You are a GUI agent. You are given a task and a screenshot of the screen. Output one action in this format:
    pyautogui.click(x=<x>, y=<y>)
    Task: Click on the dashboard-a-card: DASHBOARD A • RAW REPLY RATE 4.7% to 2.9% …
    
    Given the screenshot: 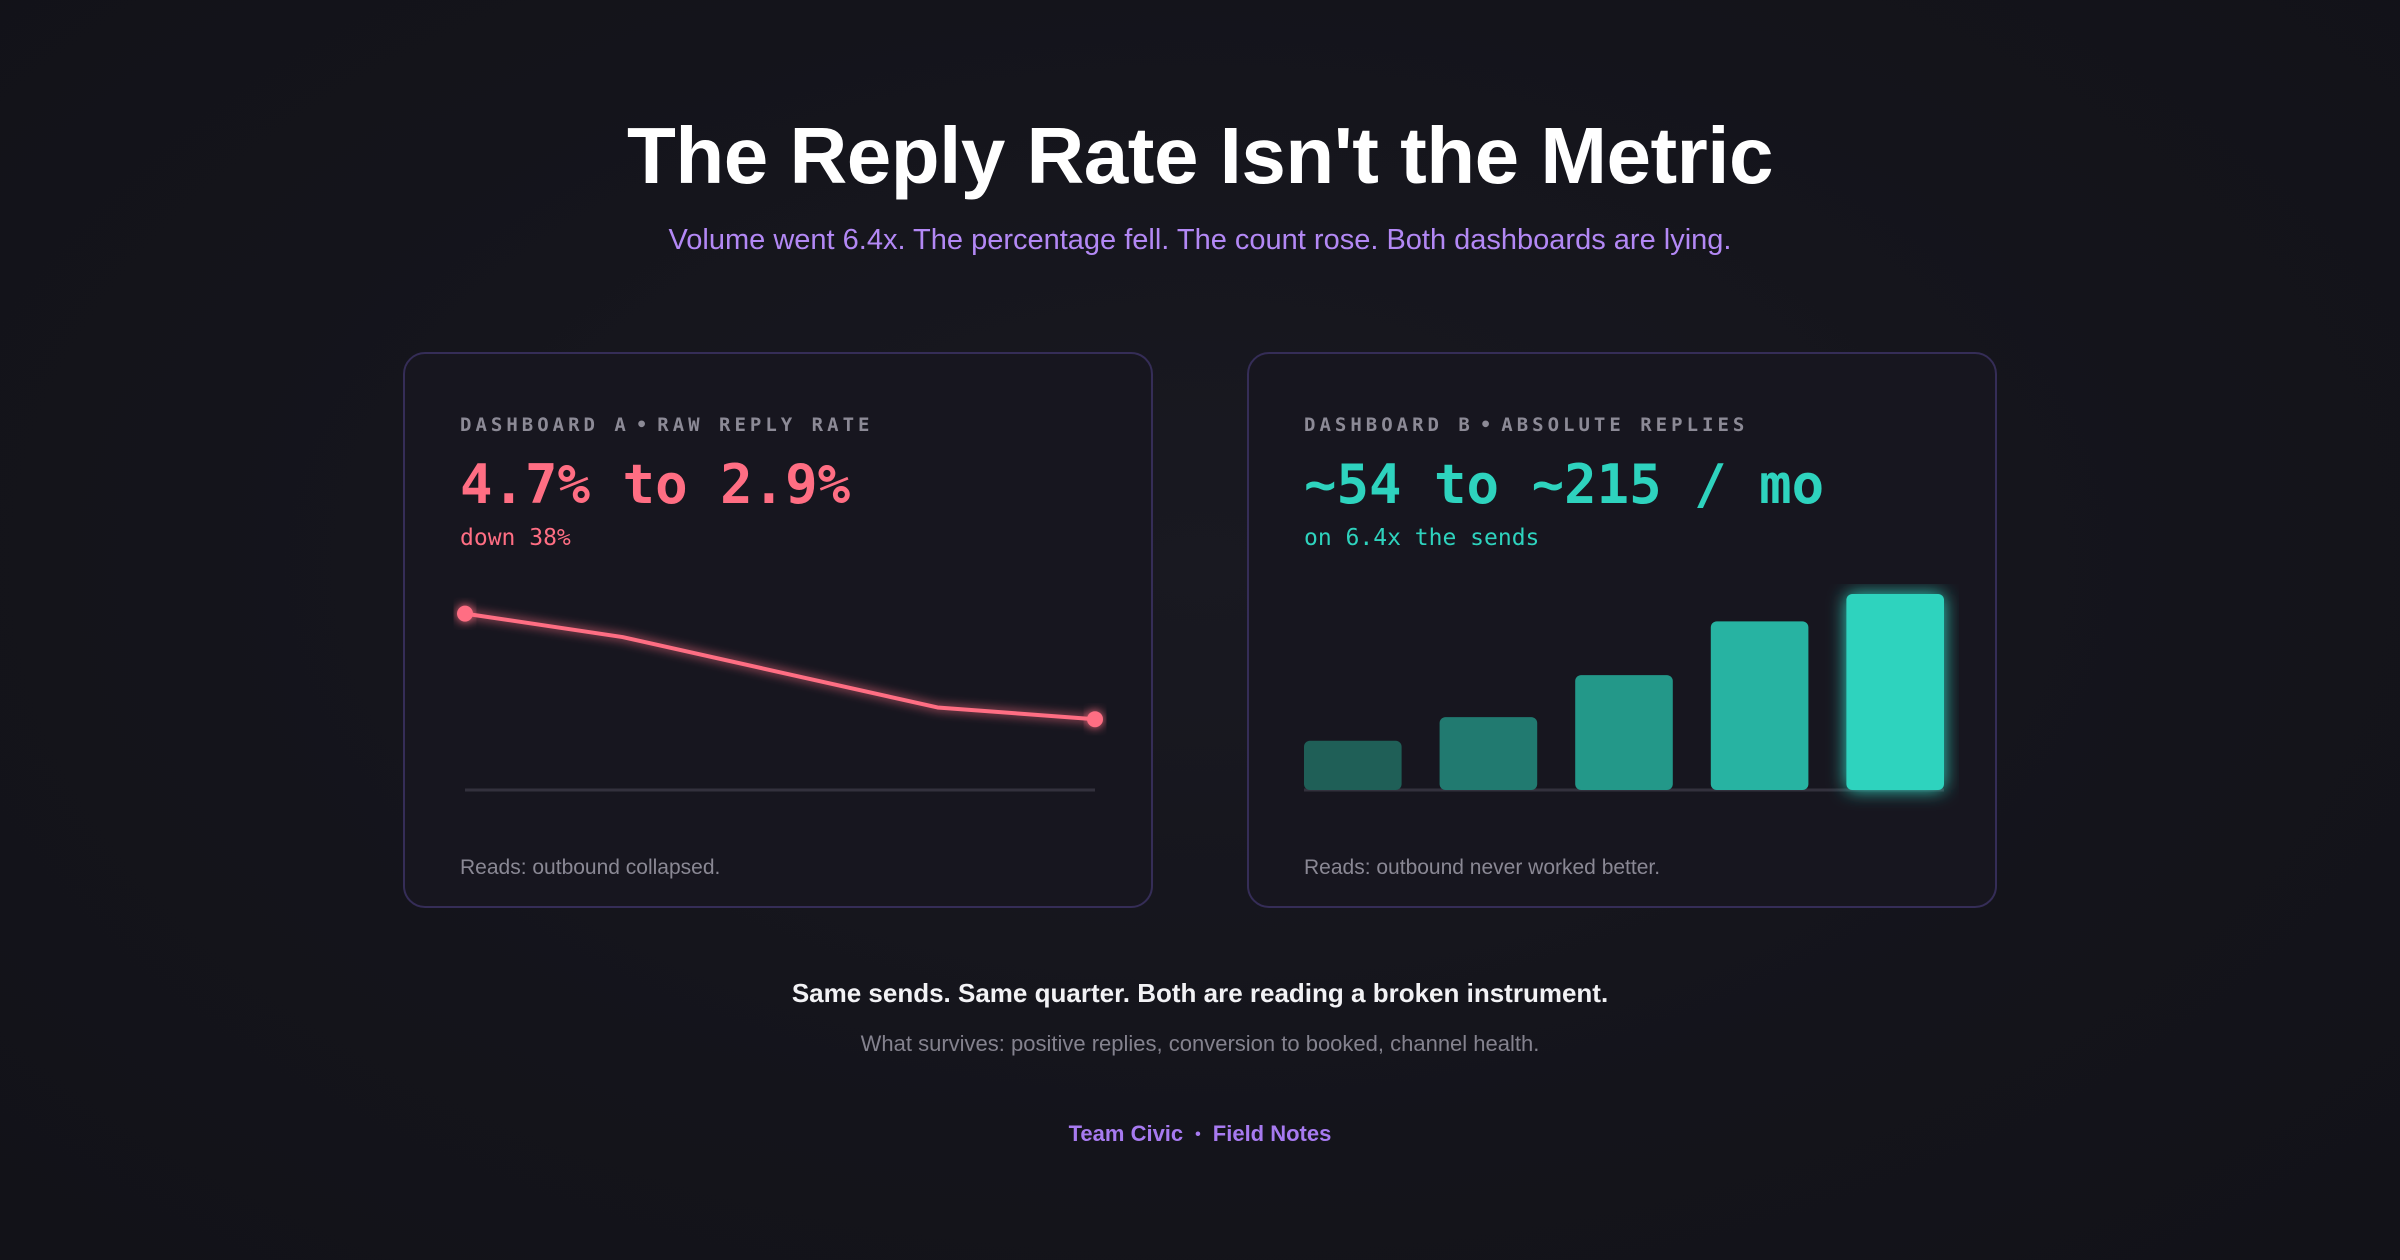 What is the action you would take?
    pyautogui.click(x=778, y=630)
    